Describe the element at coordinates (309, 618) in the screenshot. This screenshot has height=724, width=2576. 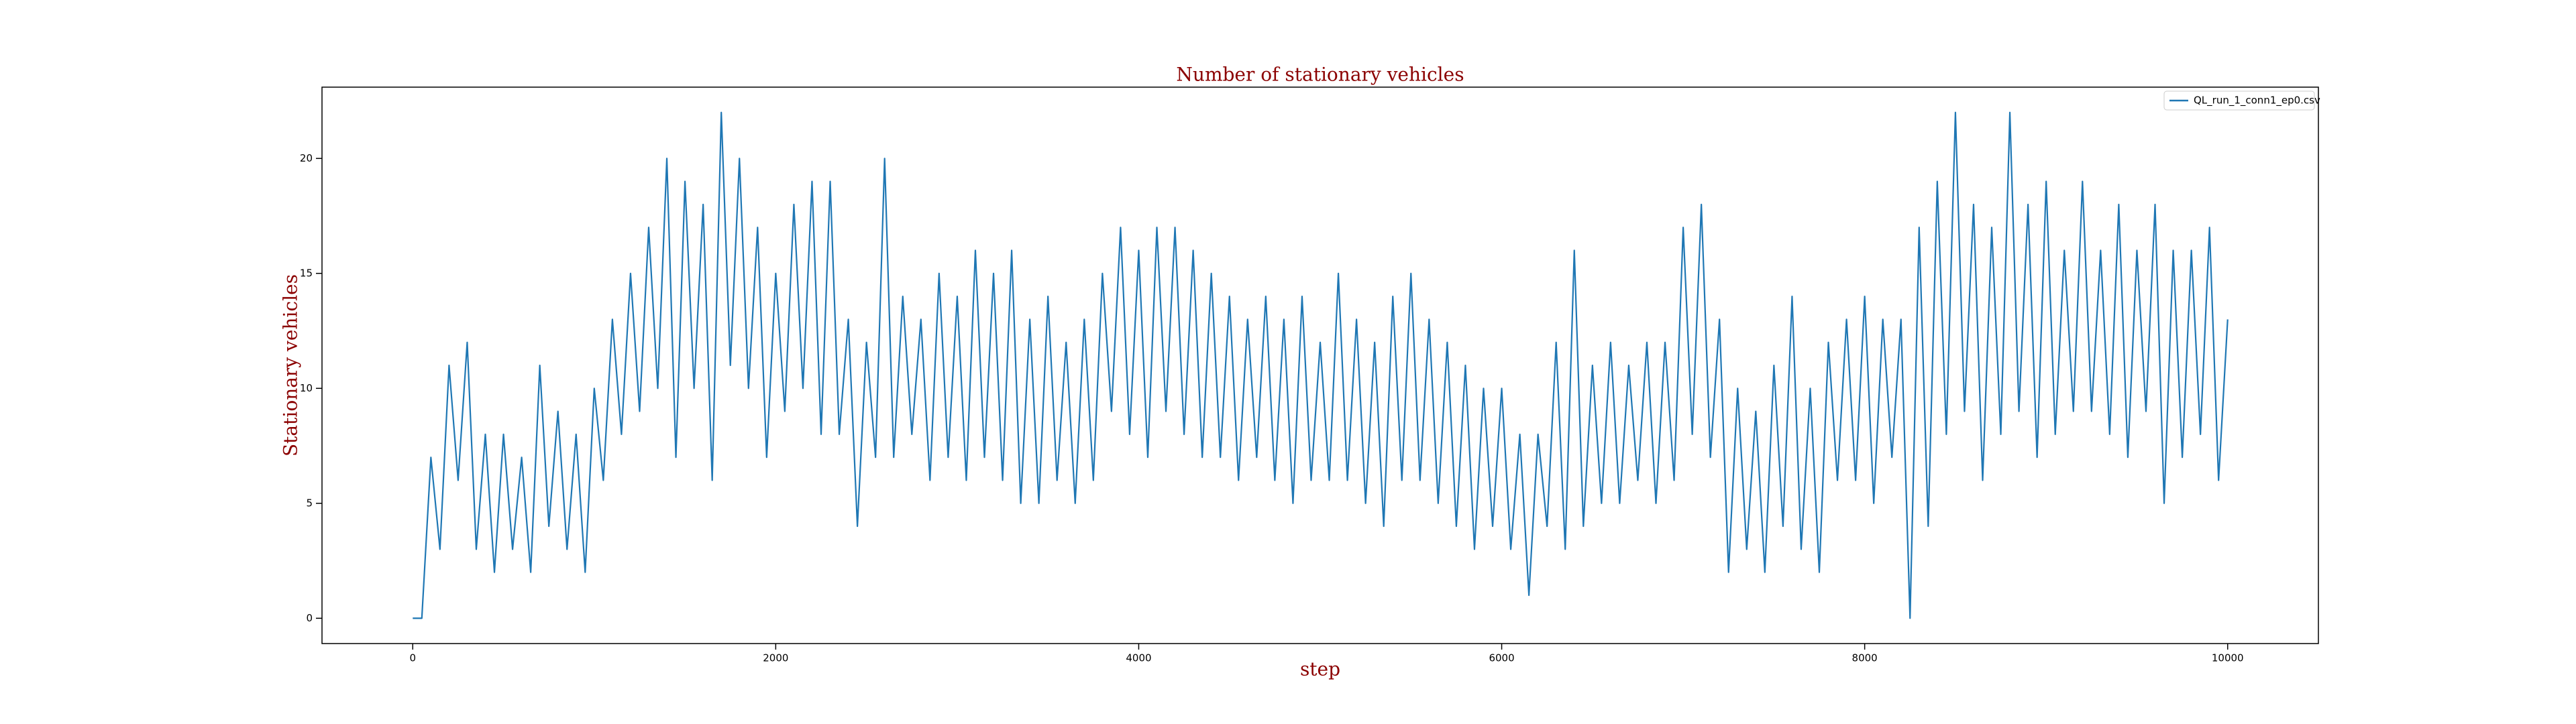
I see `y-tick-label: 0` at that location.